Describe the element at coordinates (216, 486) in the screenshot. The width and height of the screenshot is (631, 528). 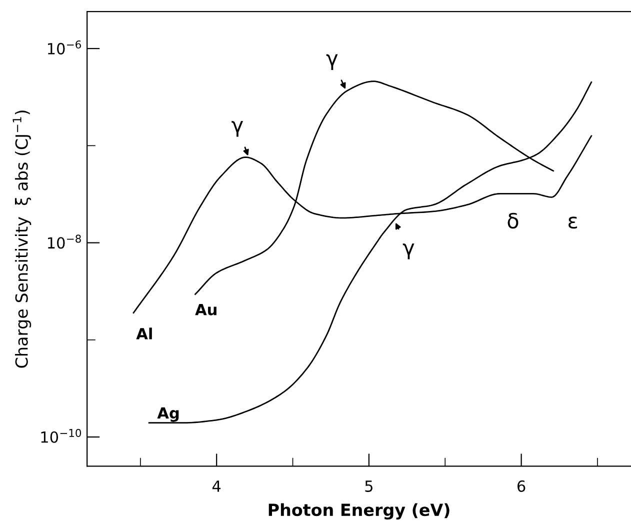
I see `x-tick-label: 4` at that location.